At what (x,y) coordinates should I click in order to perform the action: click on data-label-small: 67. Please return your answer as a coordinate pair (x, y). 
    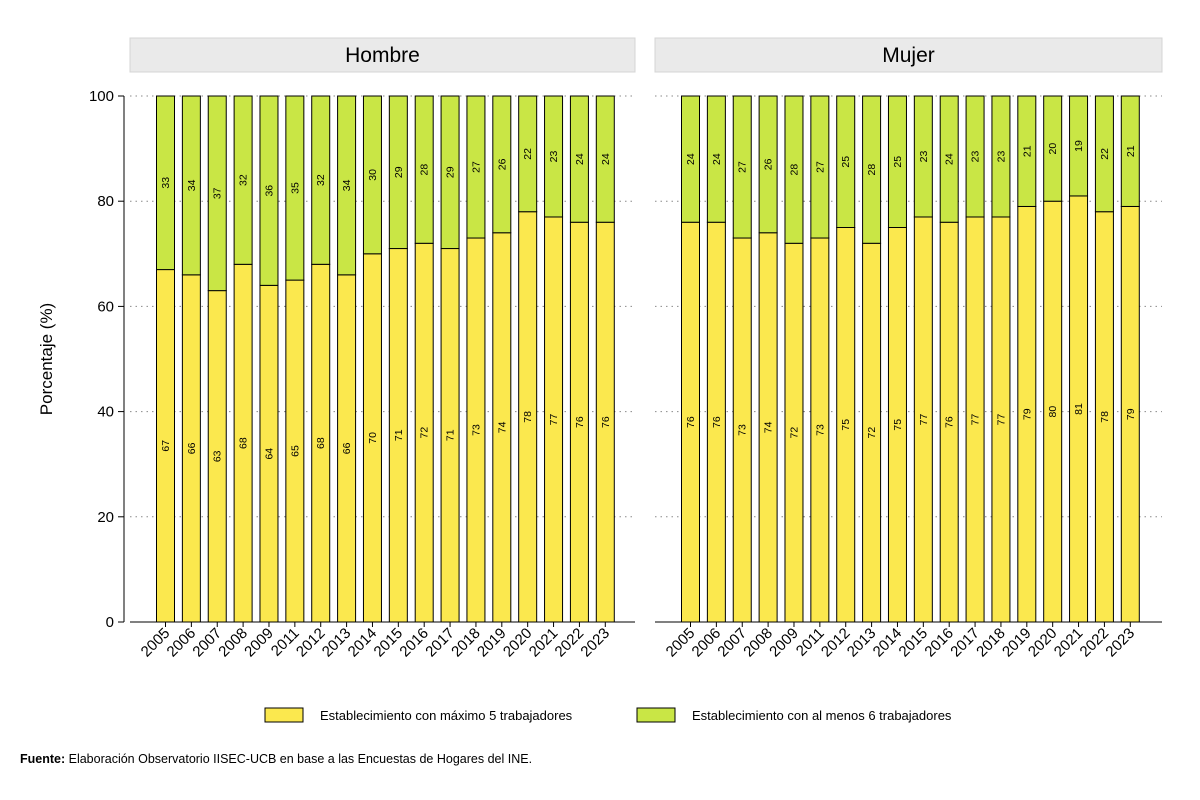
    Looking at the image, I should click on (166, 446).